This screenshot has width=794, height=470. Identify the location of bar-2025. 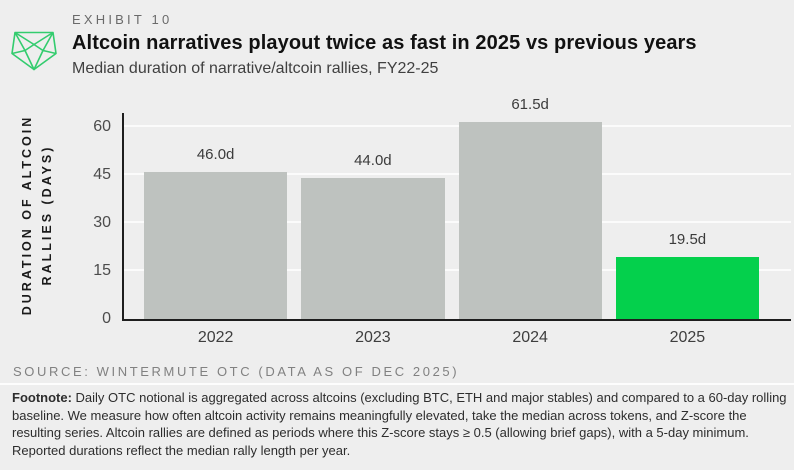
(687, 287).